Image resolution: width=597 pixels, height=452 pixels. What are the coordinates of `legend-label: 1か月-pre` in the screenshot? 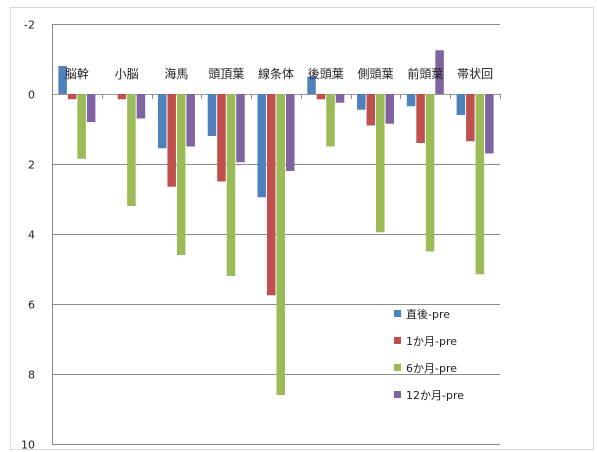 It's located at (431, 341).